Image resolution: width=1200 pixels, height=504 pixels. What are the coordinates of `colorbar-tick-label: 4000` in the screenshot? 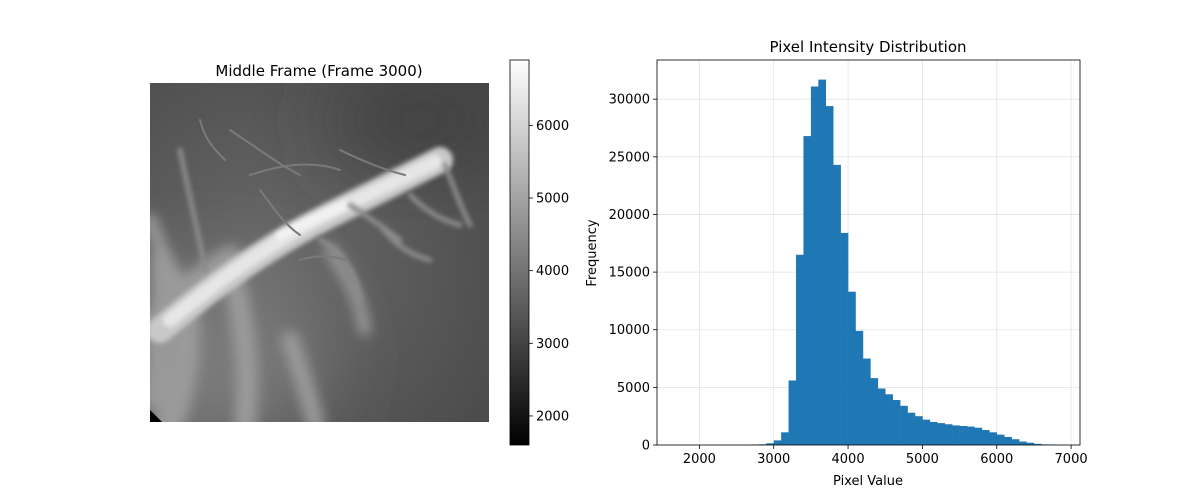 It's located at (552, 271).